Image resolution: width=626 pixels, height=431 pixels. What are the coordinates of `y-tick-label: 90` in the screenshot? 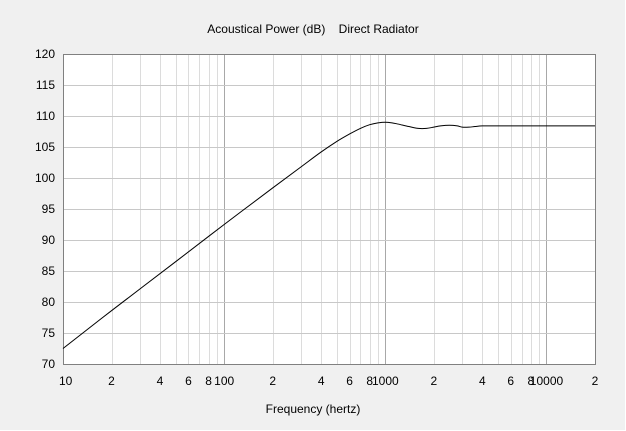 It's located at (49, 240).